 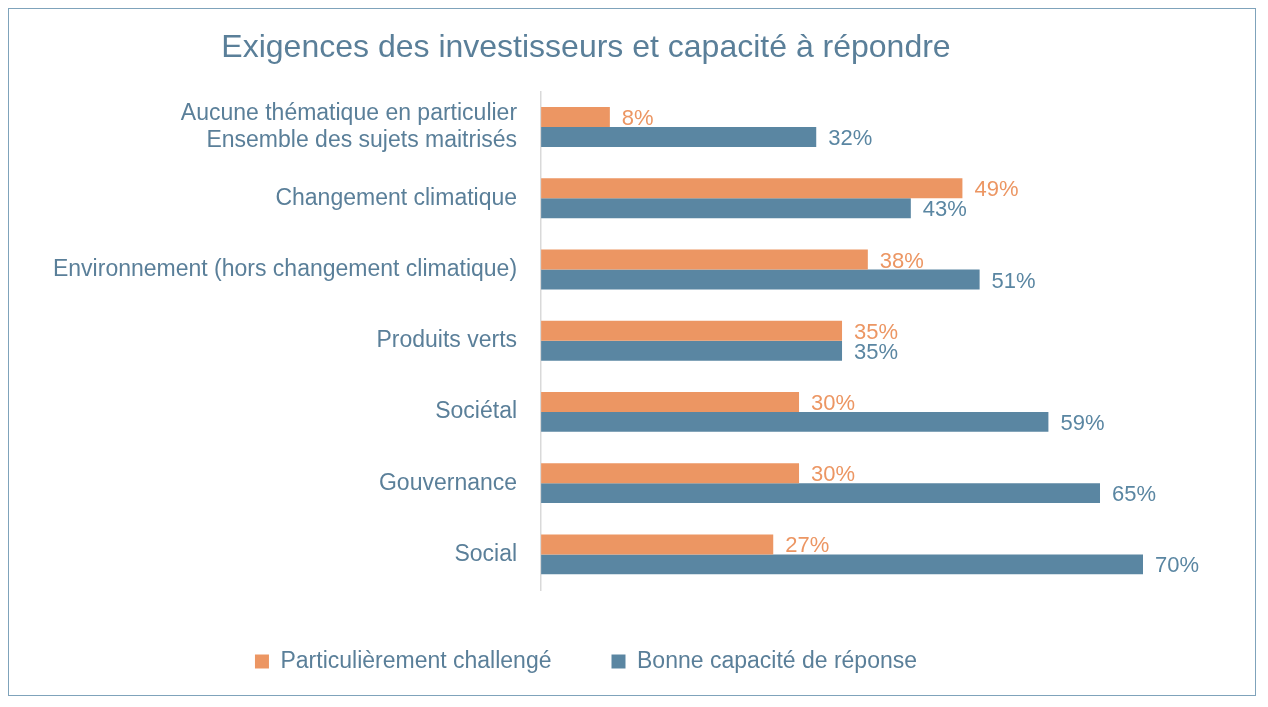 What do you see at coordinates (996, 189) in the screenshot?
I see `data-label: 49%` at bounding box center [996, 189].